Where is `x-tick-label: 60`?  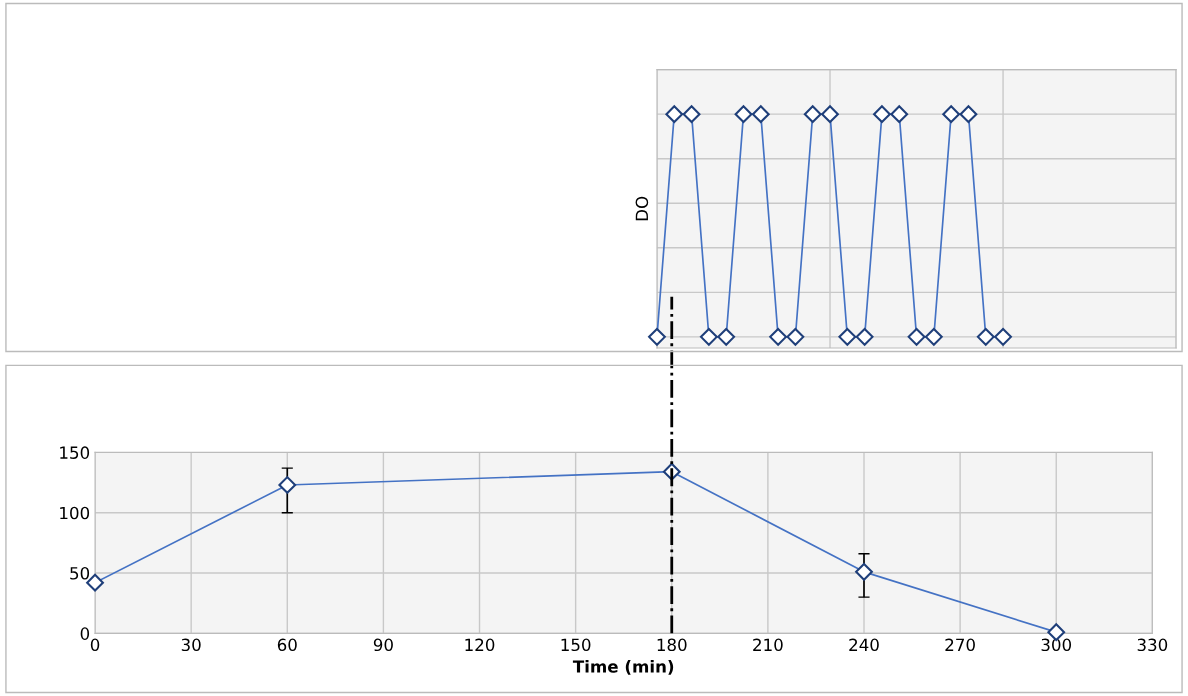 x-tick-label: 60 is located at coordinates (287, 645).